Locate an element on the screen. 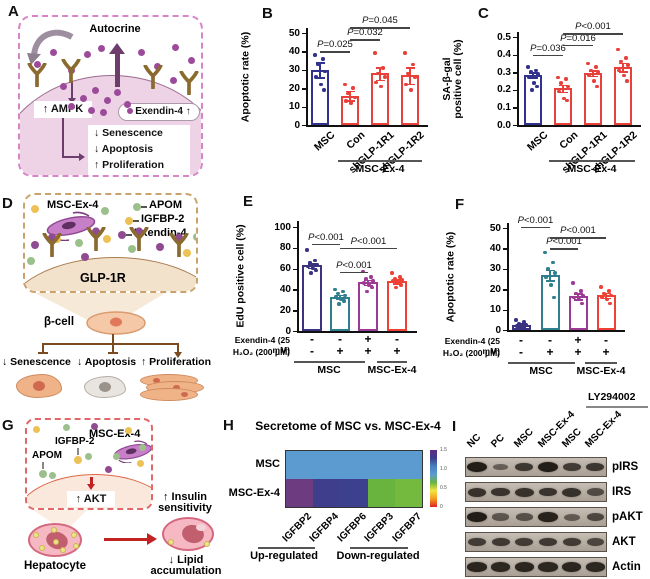 This screenshot has height=579, width=650. bar is located at coordinates (578, 313).